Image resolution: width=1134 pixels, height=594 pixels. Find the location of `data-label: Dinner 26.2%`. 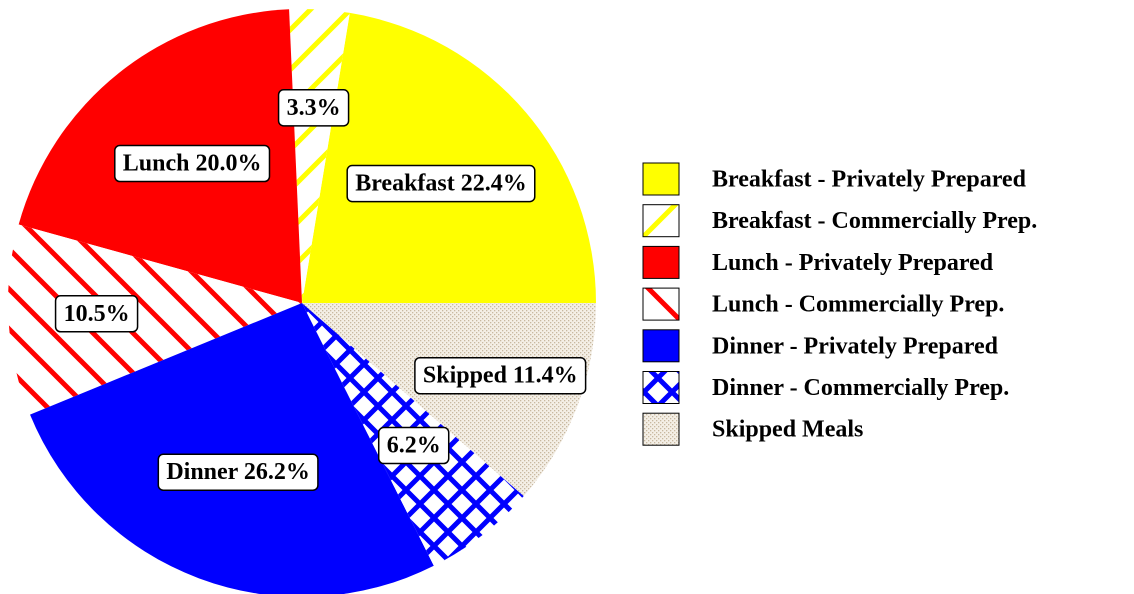

data-label: Dinner 26.2% is located at coordinates (238, 472).